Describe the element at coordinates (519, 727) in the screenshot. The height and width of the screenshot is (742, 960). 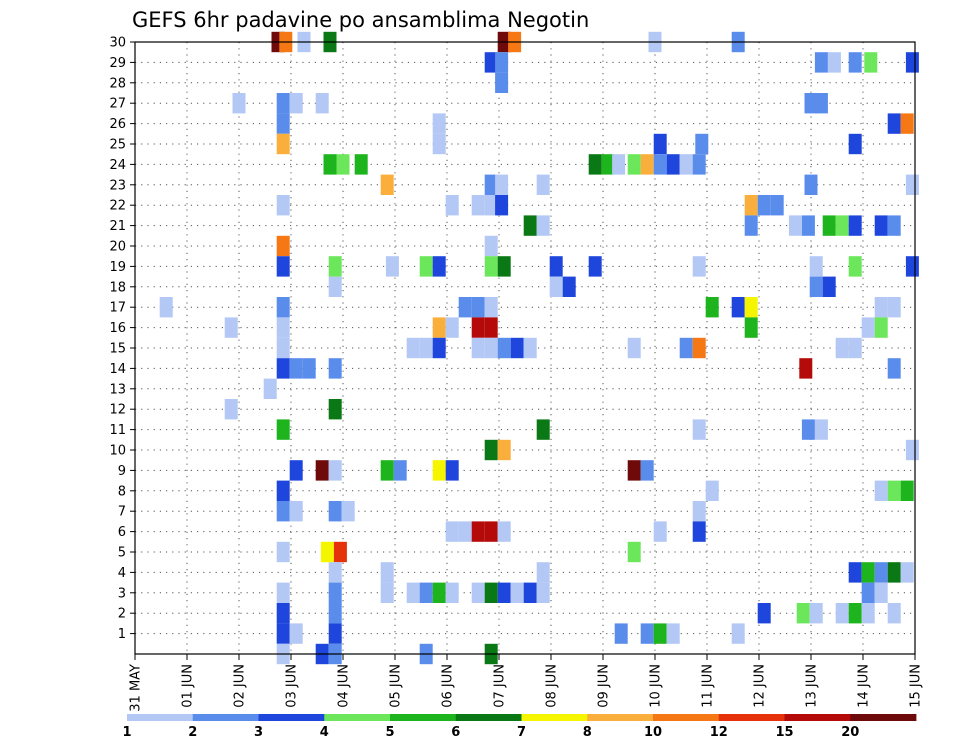
I see `color-legend: 1 2 3 4 5 6 7 8 10 12 15 20` at that location.